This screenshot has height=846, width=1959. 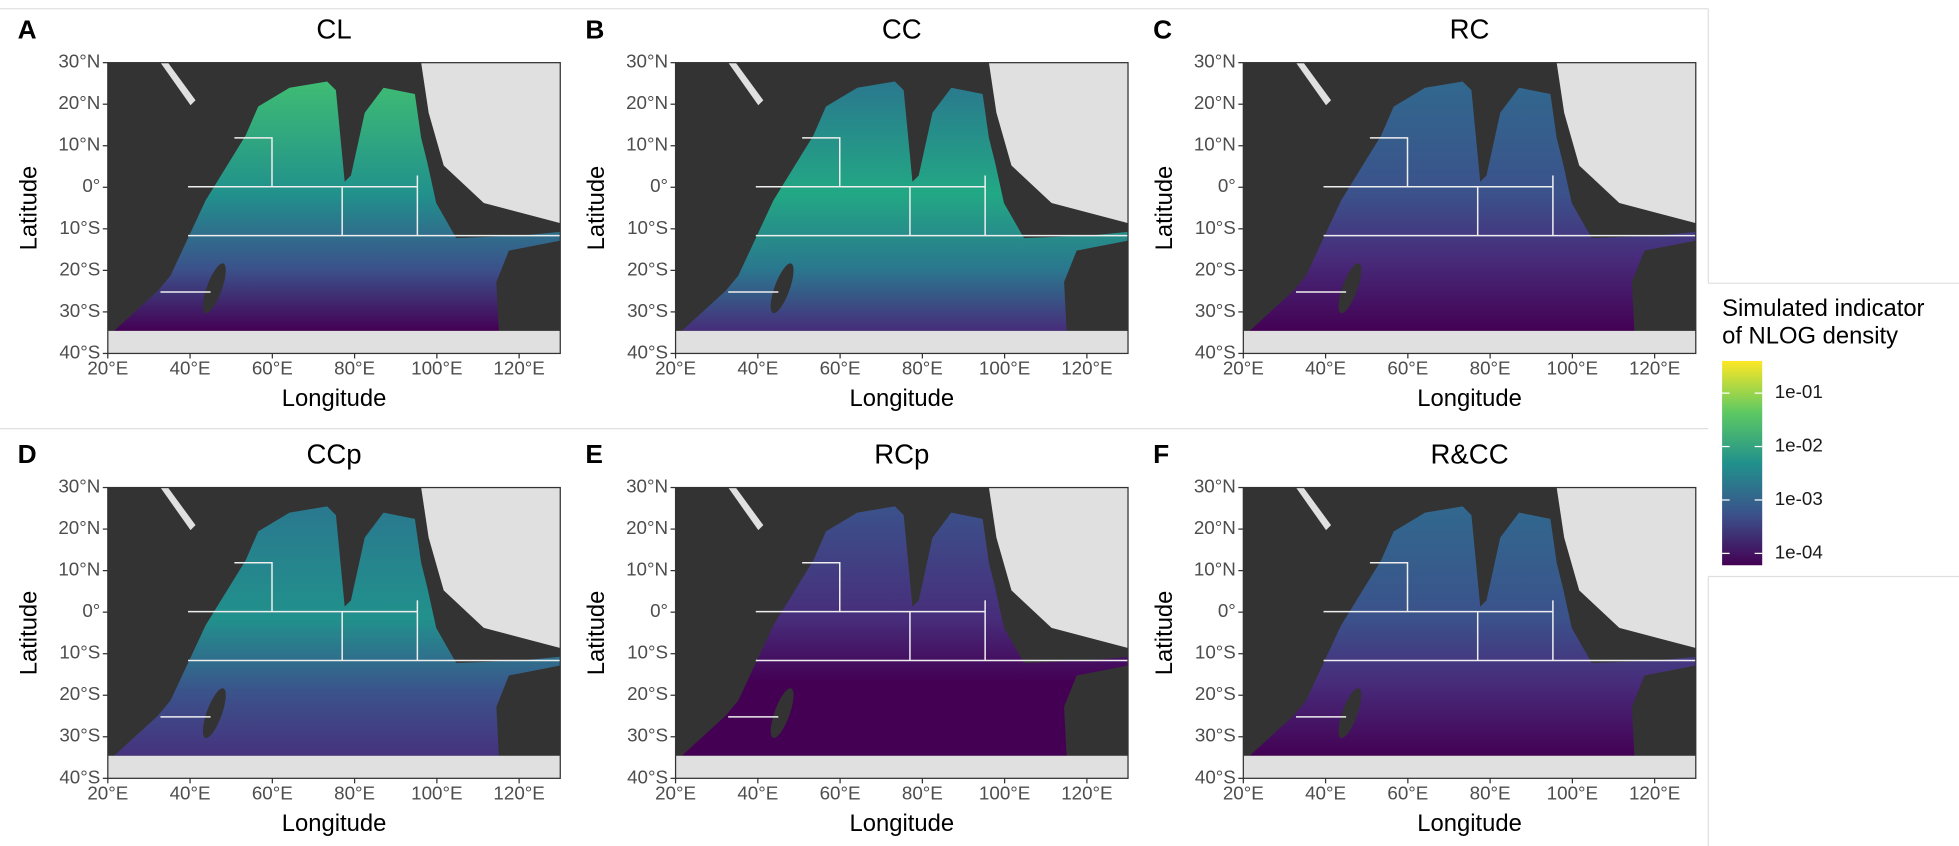 I want to click on panel-title: CC, so click(x=902, y=29).